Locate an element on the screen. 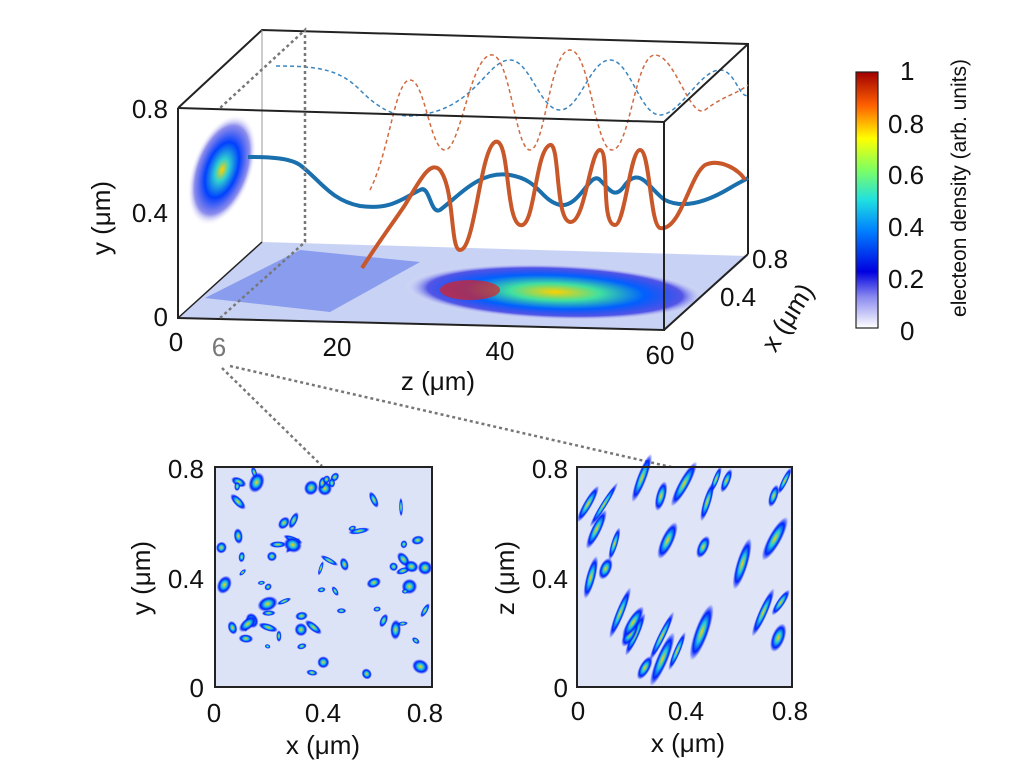 The width and height of the screenshot is (1016, 769). colorbar-label: electeon density (arb. units) is located at coordinates (959, 188).